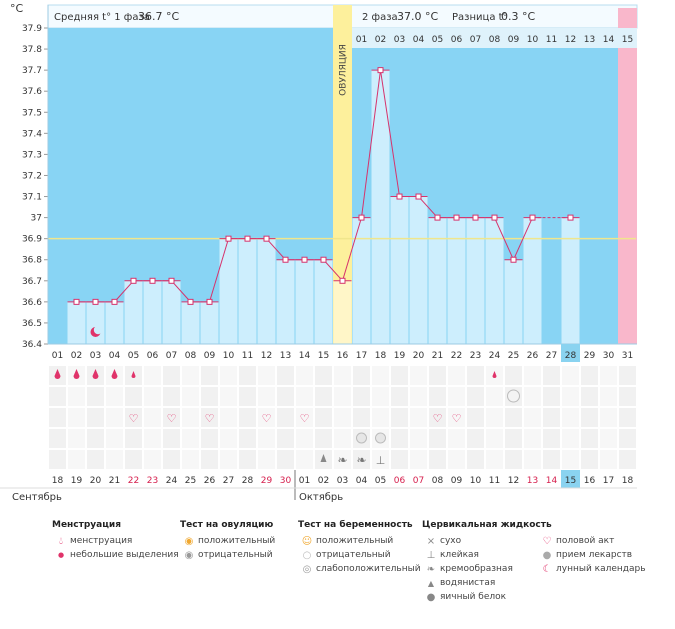  Describe the element at coordinates (457, 40) in the screenshot. I see `phase2-day-label: 06` at that location.